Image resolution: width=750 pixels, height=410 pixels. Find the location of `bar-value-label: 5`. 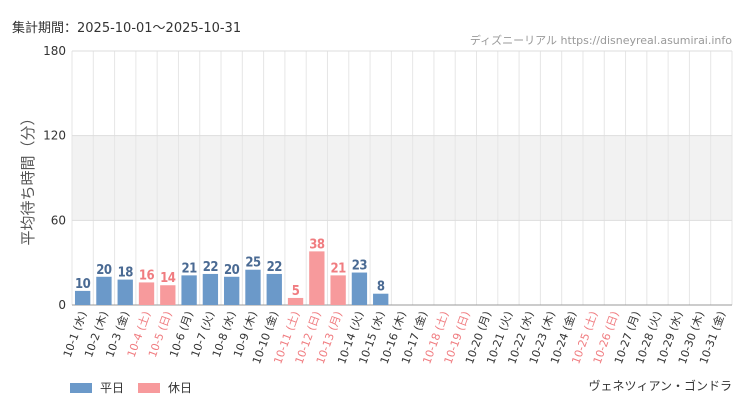

bar-value-label: 5 is located at coordinates (296, 291).